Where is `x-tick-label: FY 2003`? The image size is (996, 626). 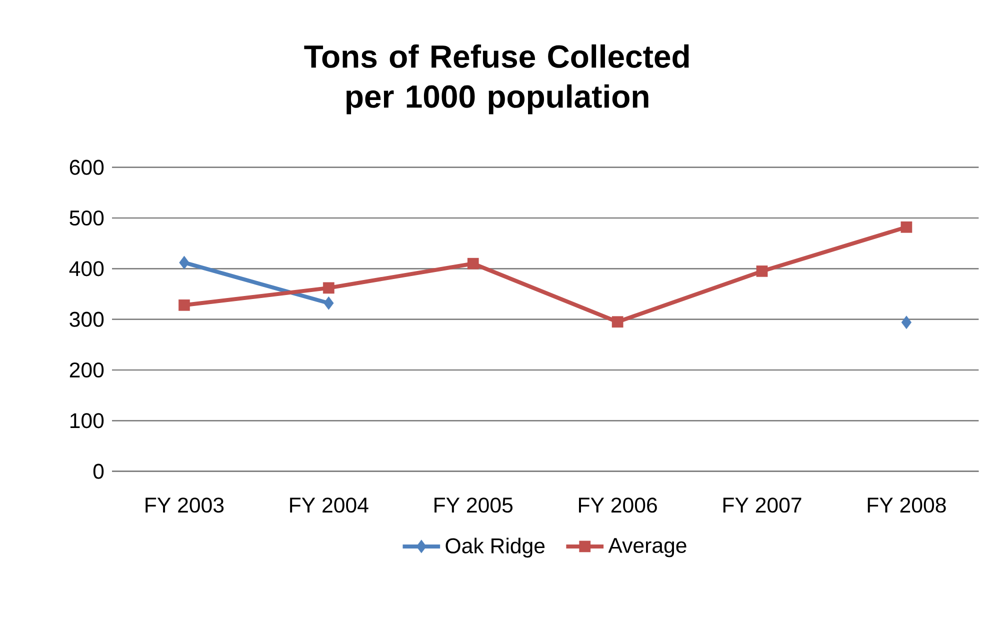
x-tick-label: FY 2003 is located at coordinates (185, 505).